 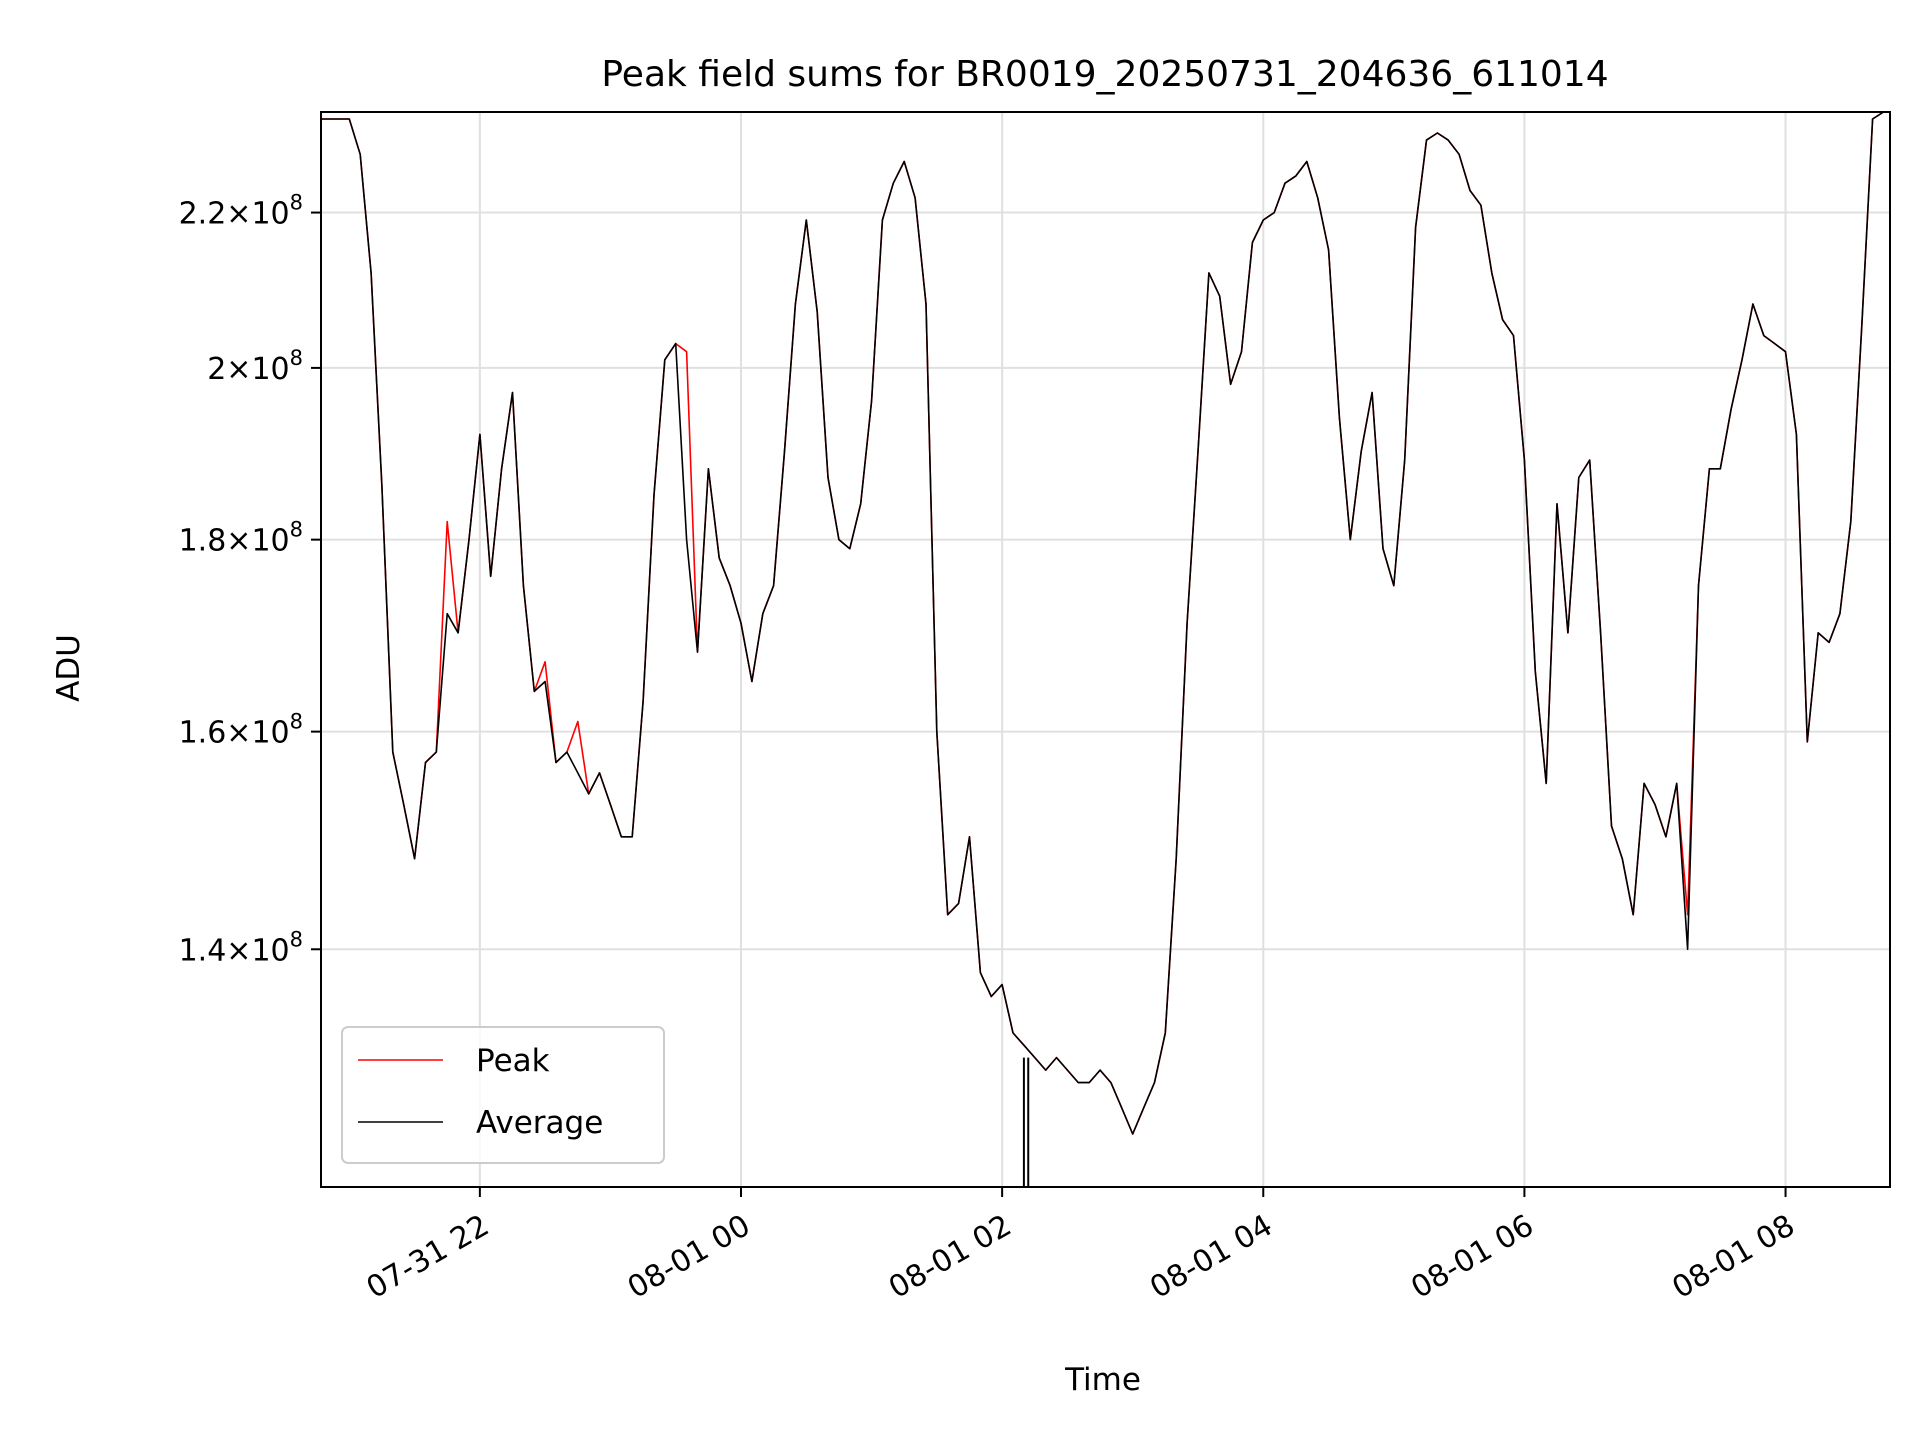 I want to click on legend: Peak Average, so click(x=503, y=1095).